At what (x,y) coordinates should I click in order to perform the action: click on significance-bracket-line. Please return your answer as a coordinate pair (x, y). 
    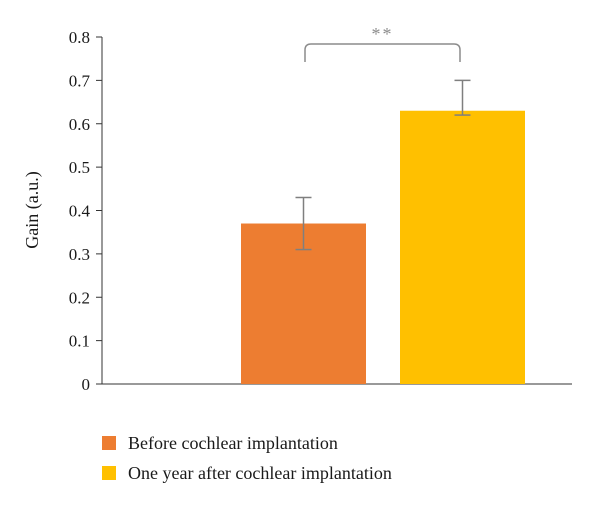
    Looking at the image, I should click on (382, 52).